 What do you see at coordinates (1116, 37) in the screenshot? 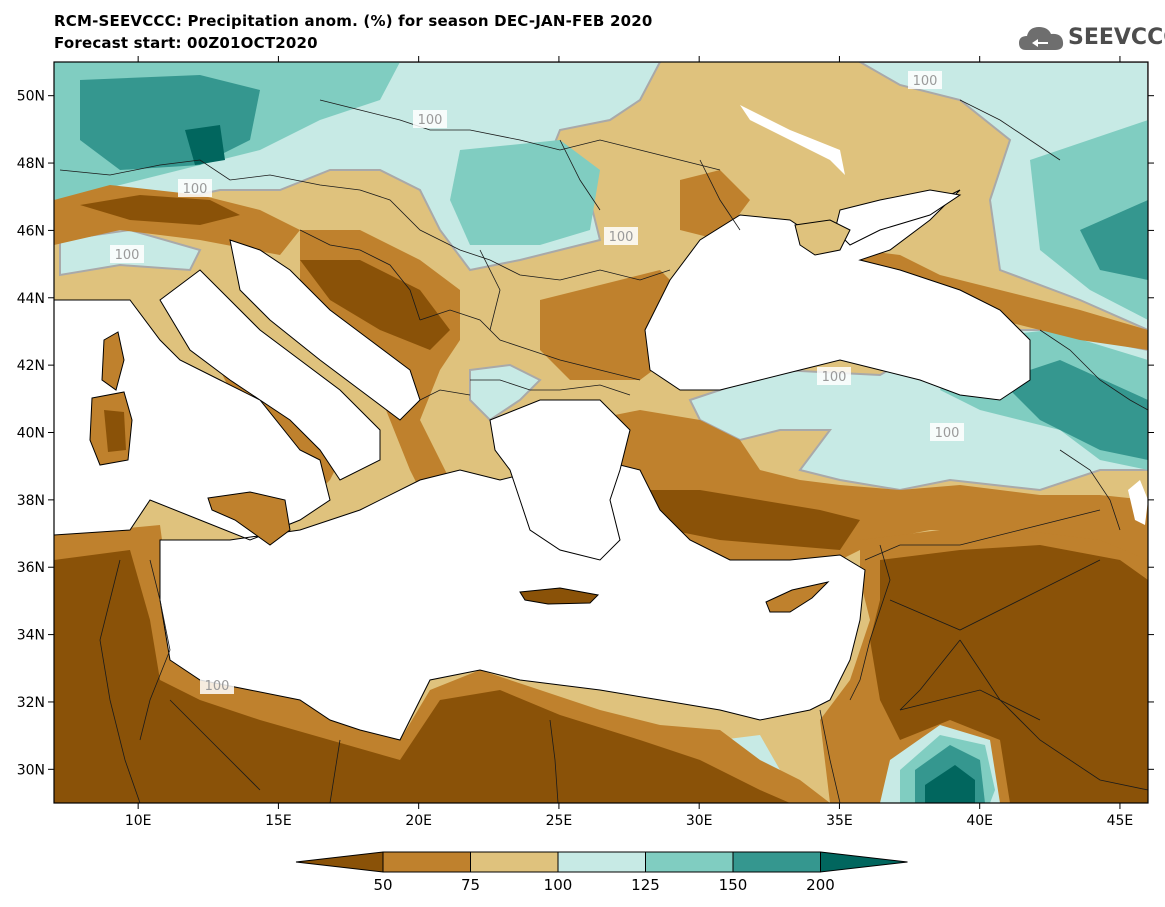
I see `logo-text: SEEVCCC` at bounding box center [1116, 37].